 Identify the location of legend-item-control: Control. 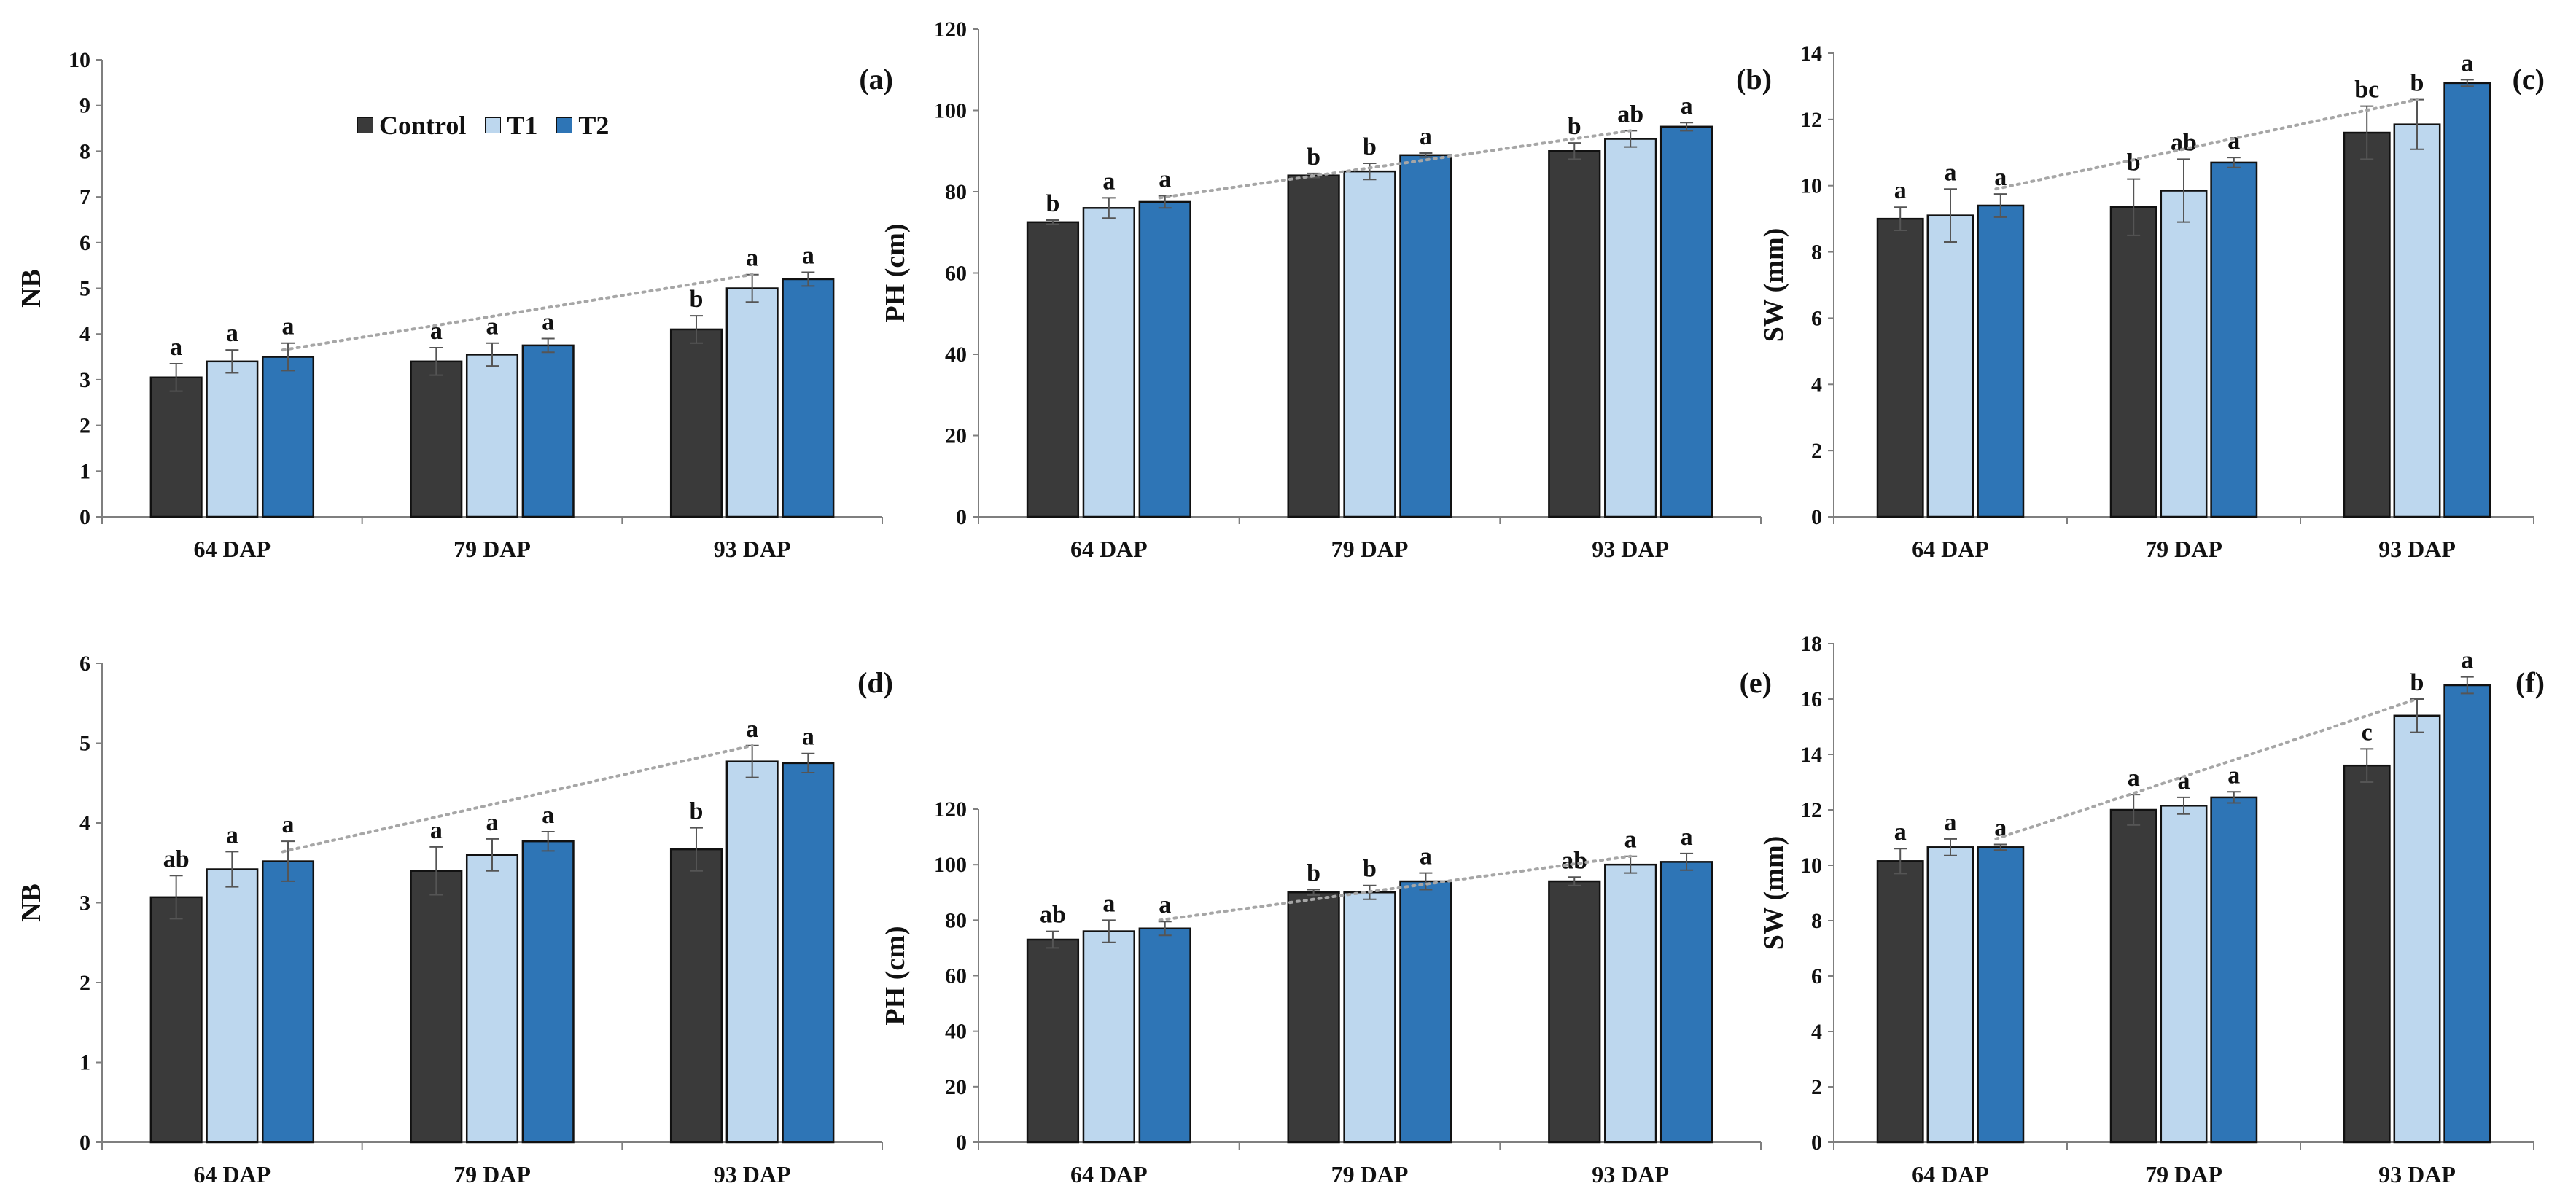
(411, 125).